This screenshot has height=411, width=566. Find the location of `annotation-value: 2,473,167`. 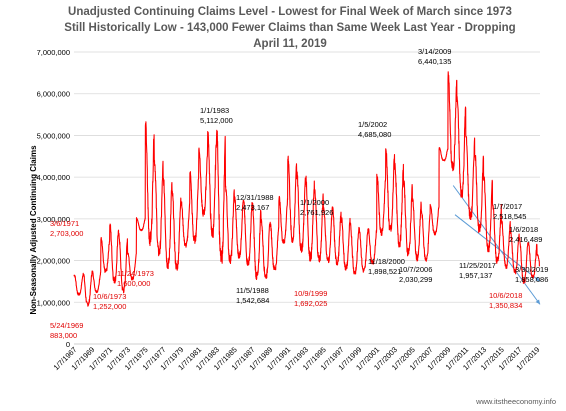

annotation-value: 2,473,167 is located at coordinates (252, 207).